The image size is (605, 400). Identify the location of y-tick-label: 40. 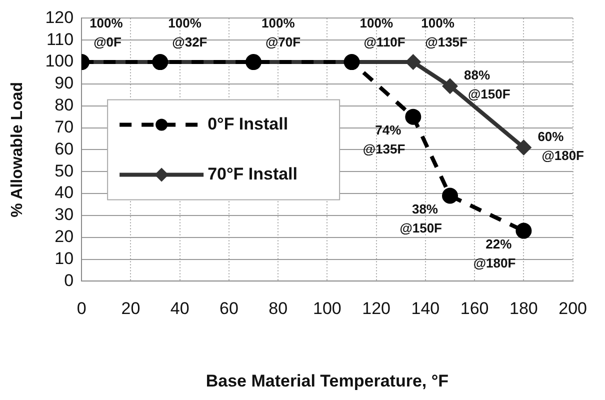
(64, 192).